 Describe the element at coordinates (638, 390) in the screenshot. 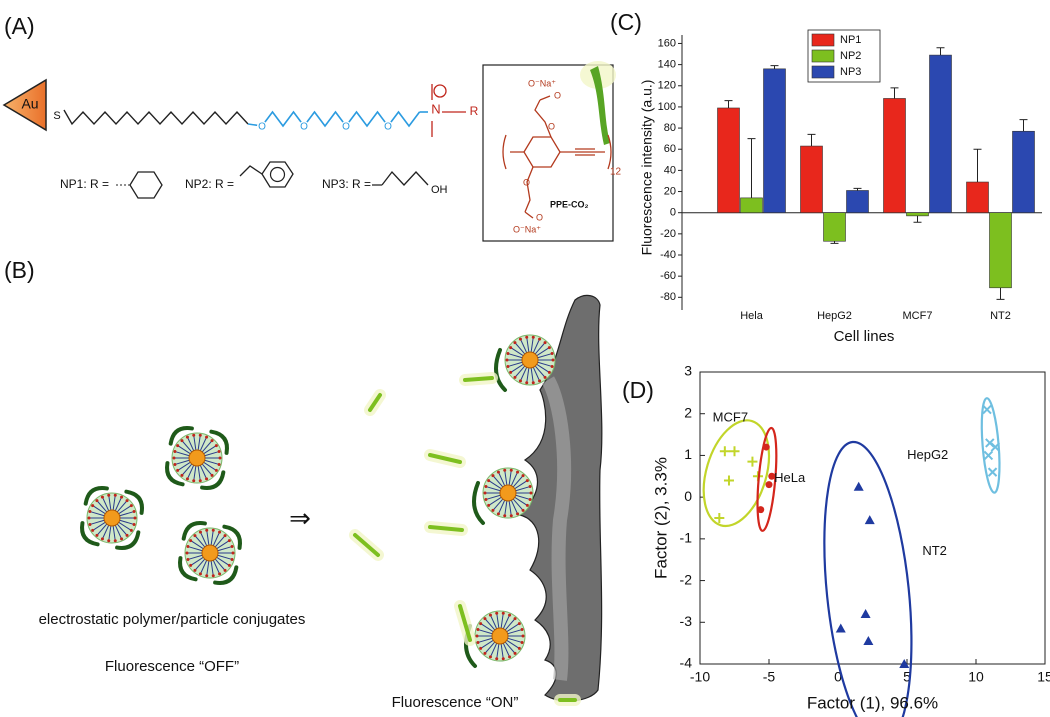

I see `panel-label: (D)` at that location.